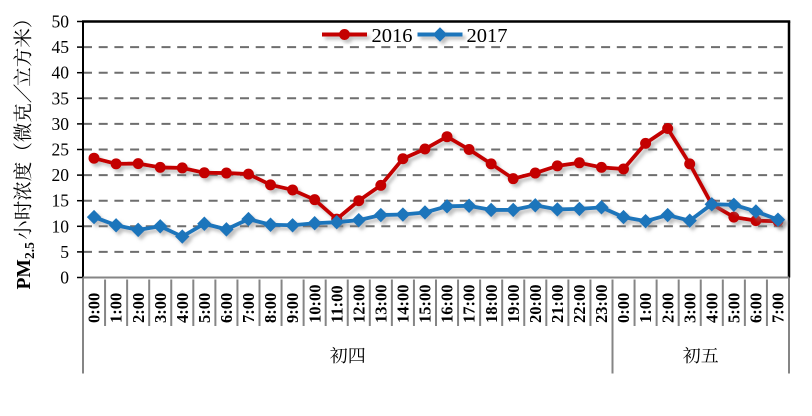 This screenshot has width=812, height=416. I want to click on svg-text: 15, so click(61, 201).